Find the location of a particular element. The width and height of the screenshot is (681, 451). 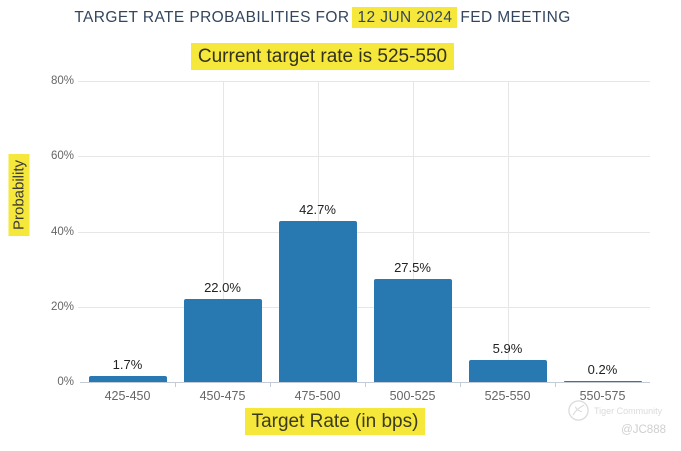

chart-subtitle: Current target rate is 525-550 is located at coordinates (322, 56).